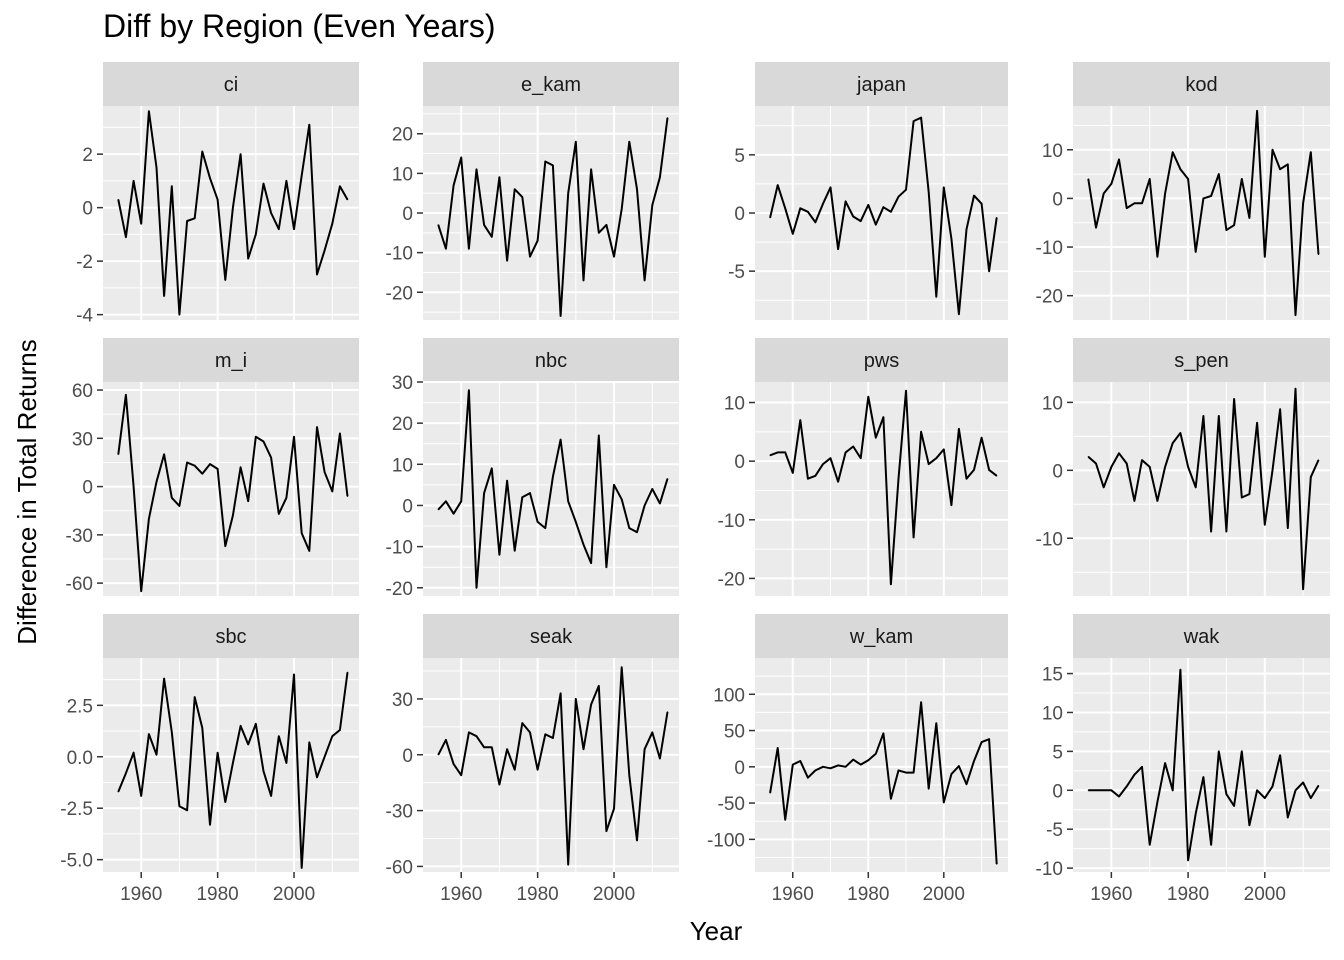 This screenshot has width=1344, height=960. What do you see at coordinates (76, 861) in the screenshot?
I see `y-tick-label: -5.0` at bounding box center [76, 861].